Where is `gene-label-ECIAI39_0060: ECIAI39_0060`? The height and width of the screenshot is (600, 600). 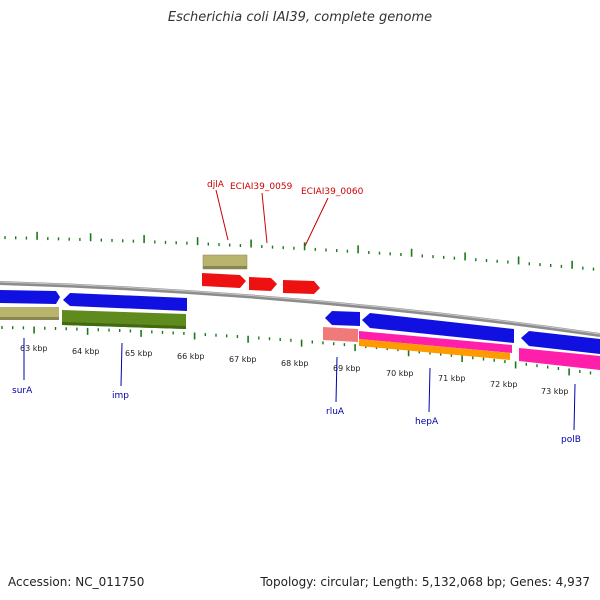
gene-label-ECIAI39_0060: ECIAI39_0060 is located at coordinates (332, 192).